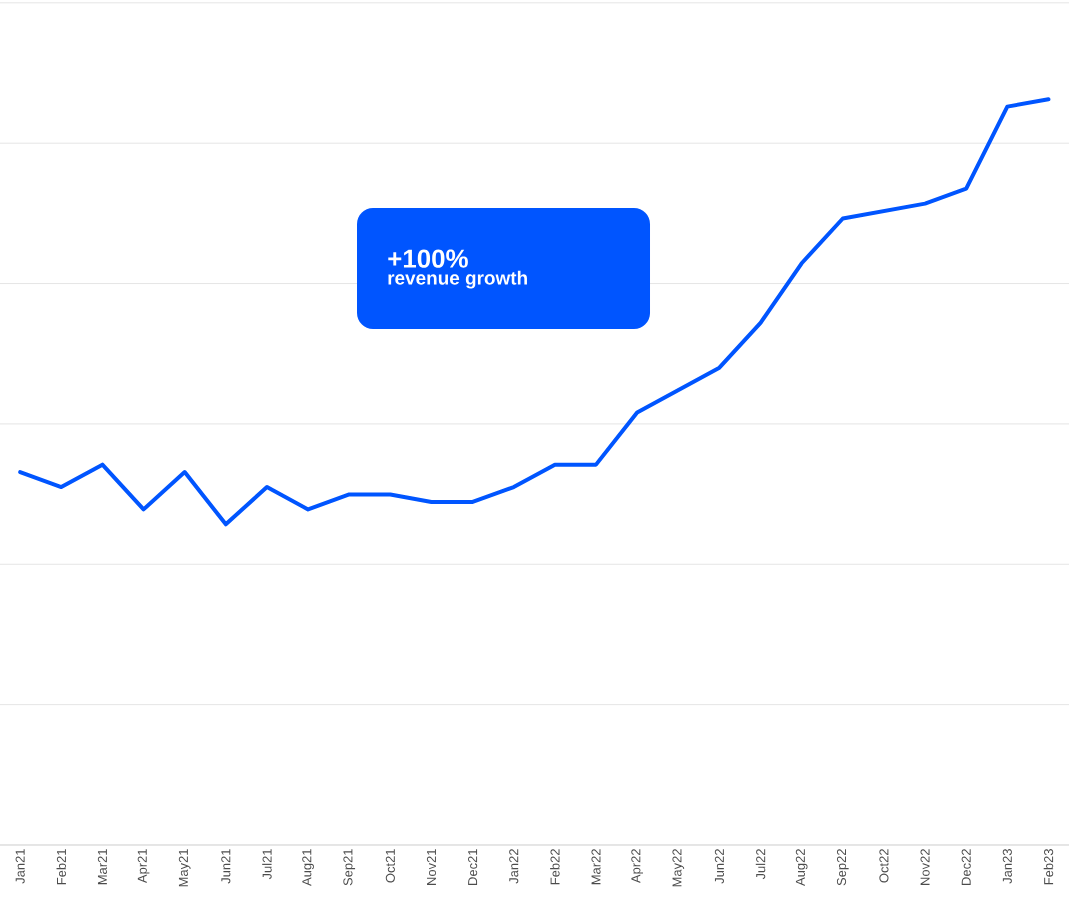 Image resolution: width=1069 pixels, height=924 pixels. Describe the element at coordinates (431, 867) in the screenshot. I see `x-tick-label: Nov21` at that location.